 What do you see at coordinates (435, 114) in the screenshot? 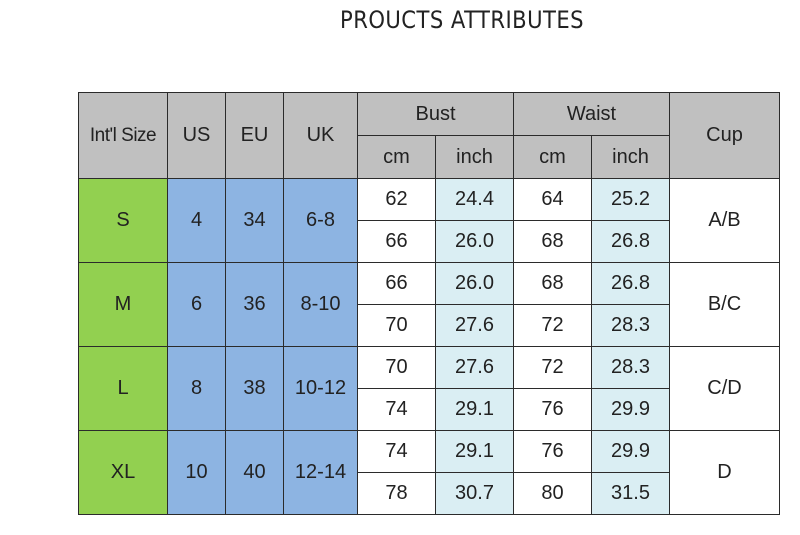
I see `header-bust: Bust` at bounding box center [435, 114].